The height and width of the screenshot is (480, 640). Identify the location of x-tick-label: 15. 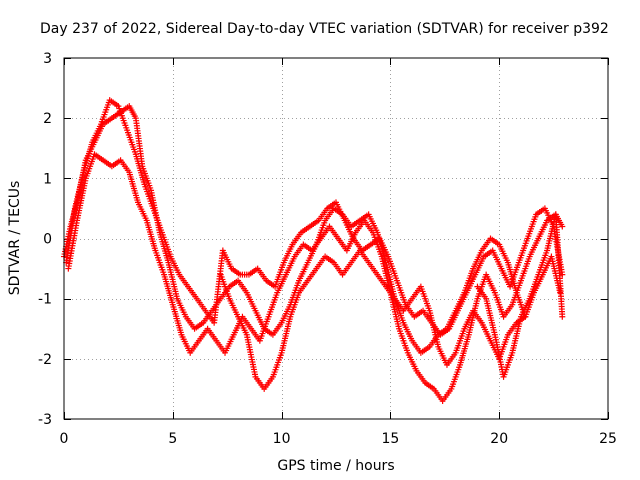
(390, 439).